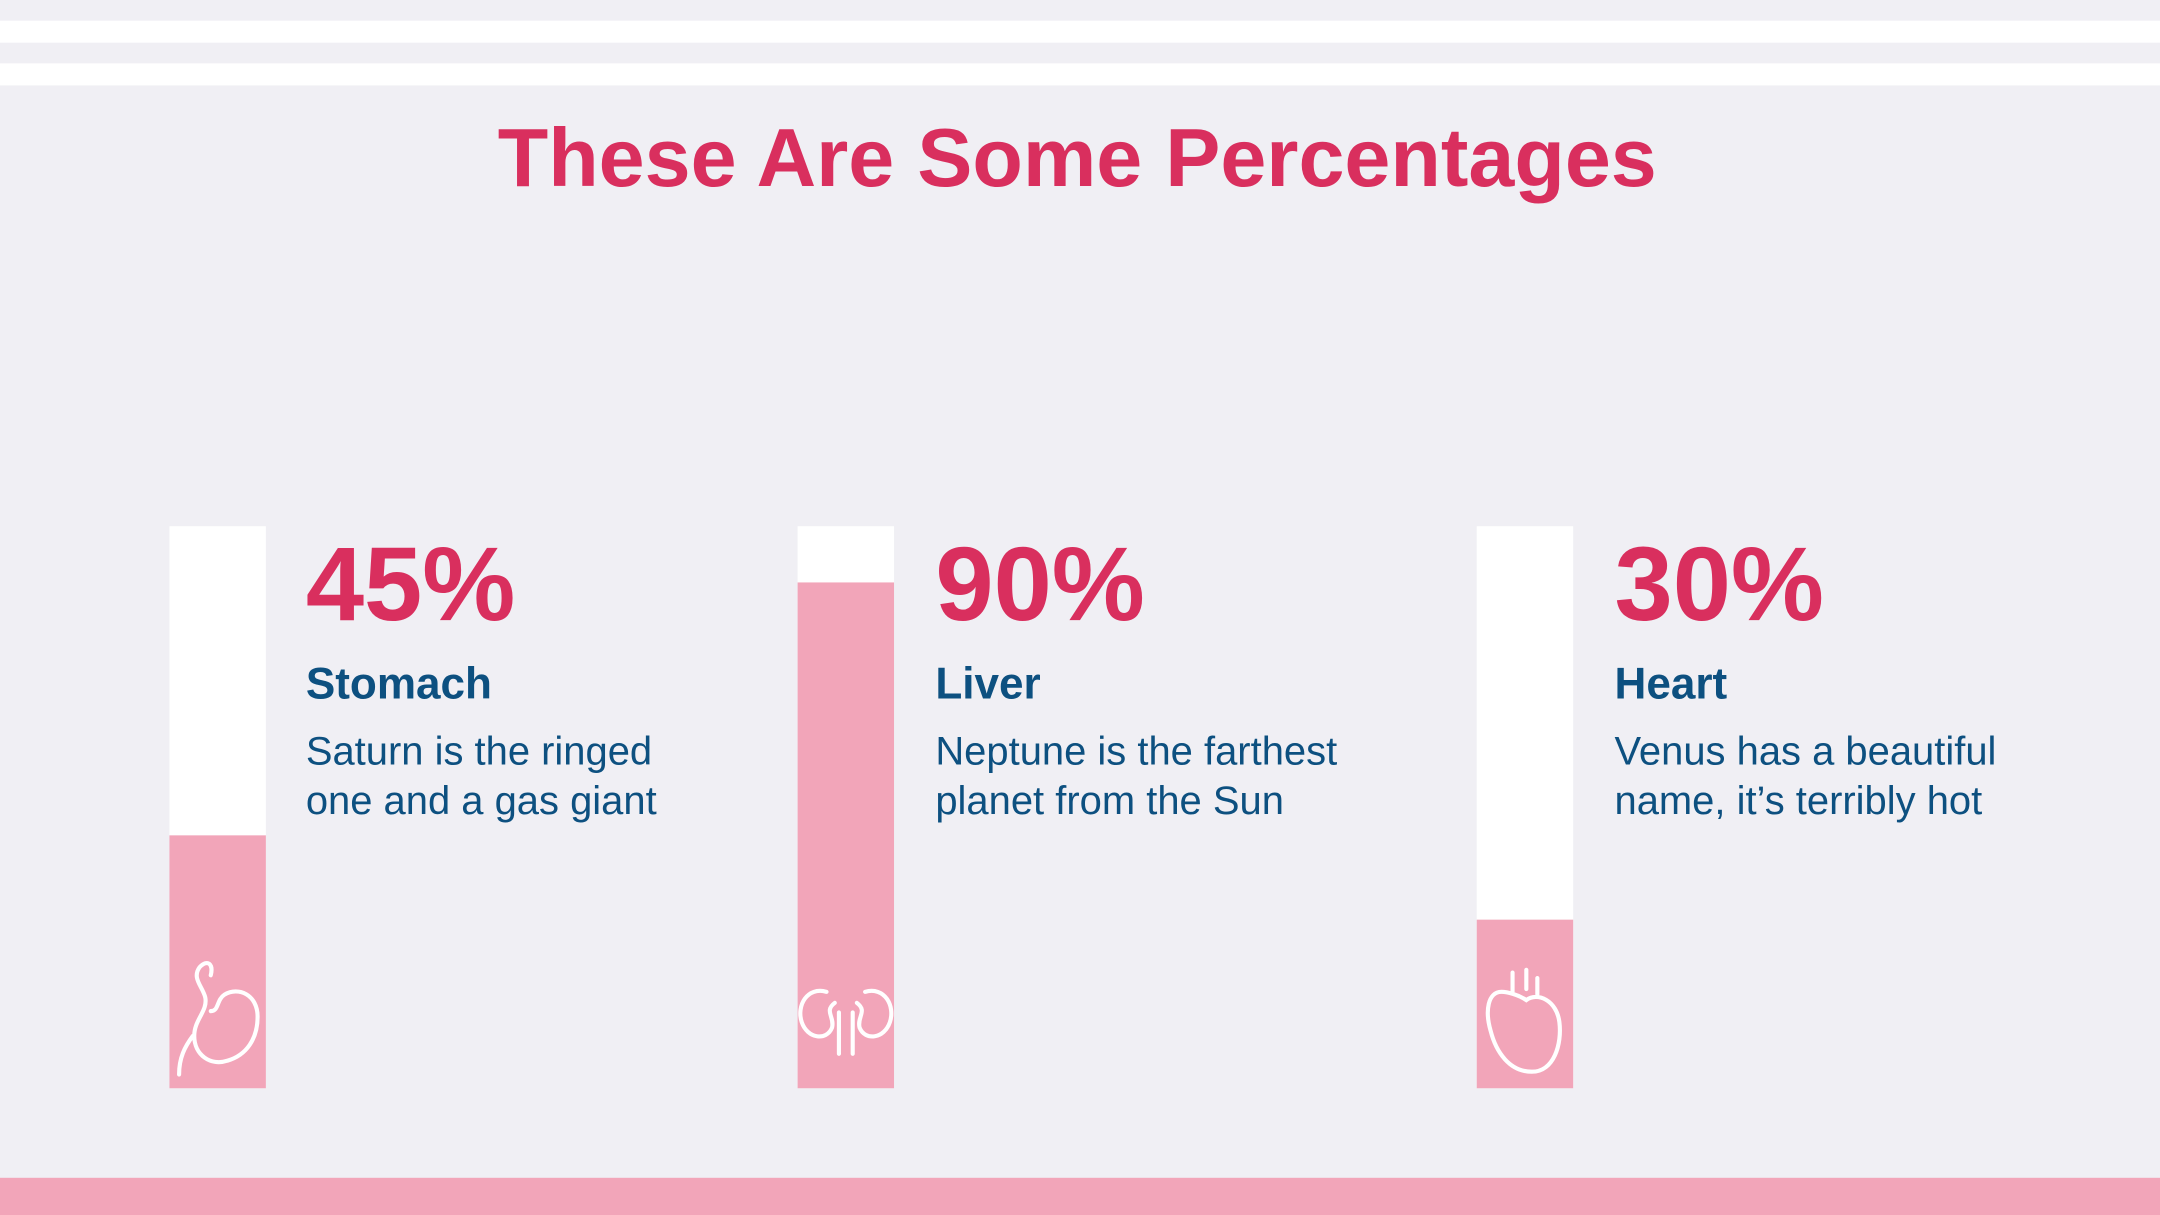  I want to click on title: These Are Some Percentages, so click(1077, 157).